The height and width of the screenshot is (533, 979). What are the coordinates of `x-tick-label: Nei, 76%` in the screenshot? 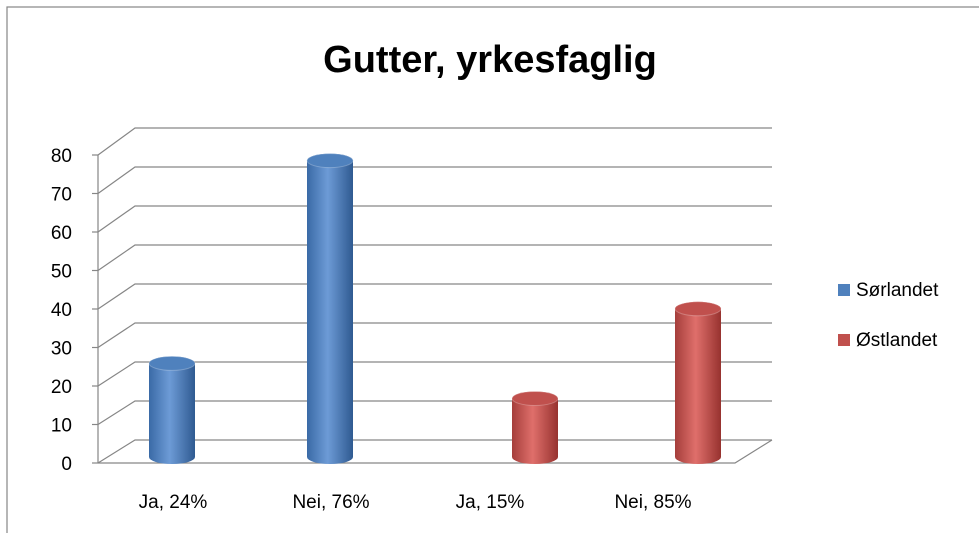 It's located at (330, 502).